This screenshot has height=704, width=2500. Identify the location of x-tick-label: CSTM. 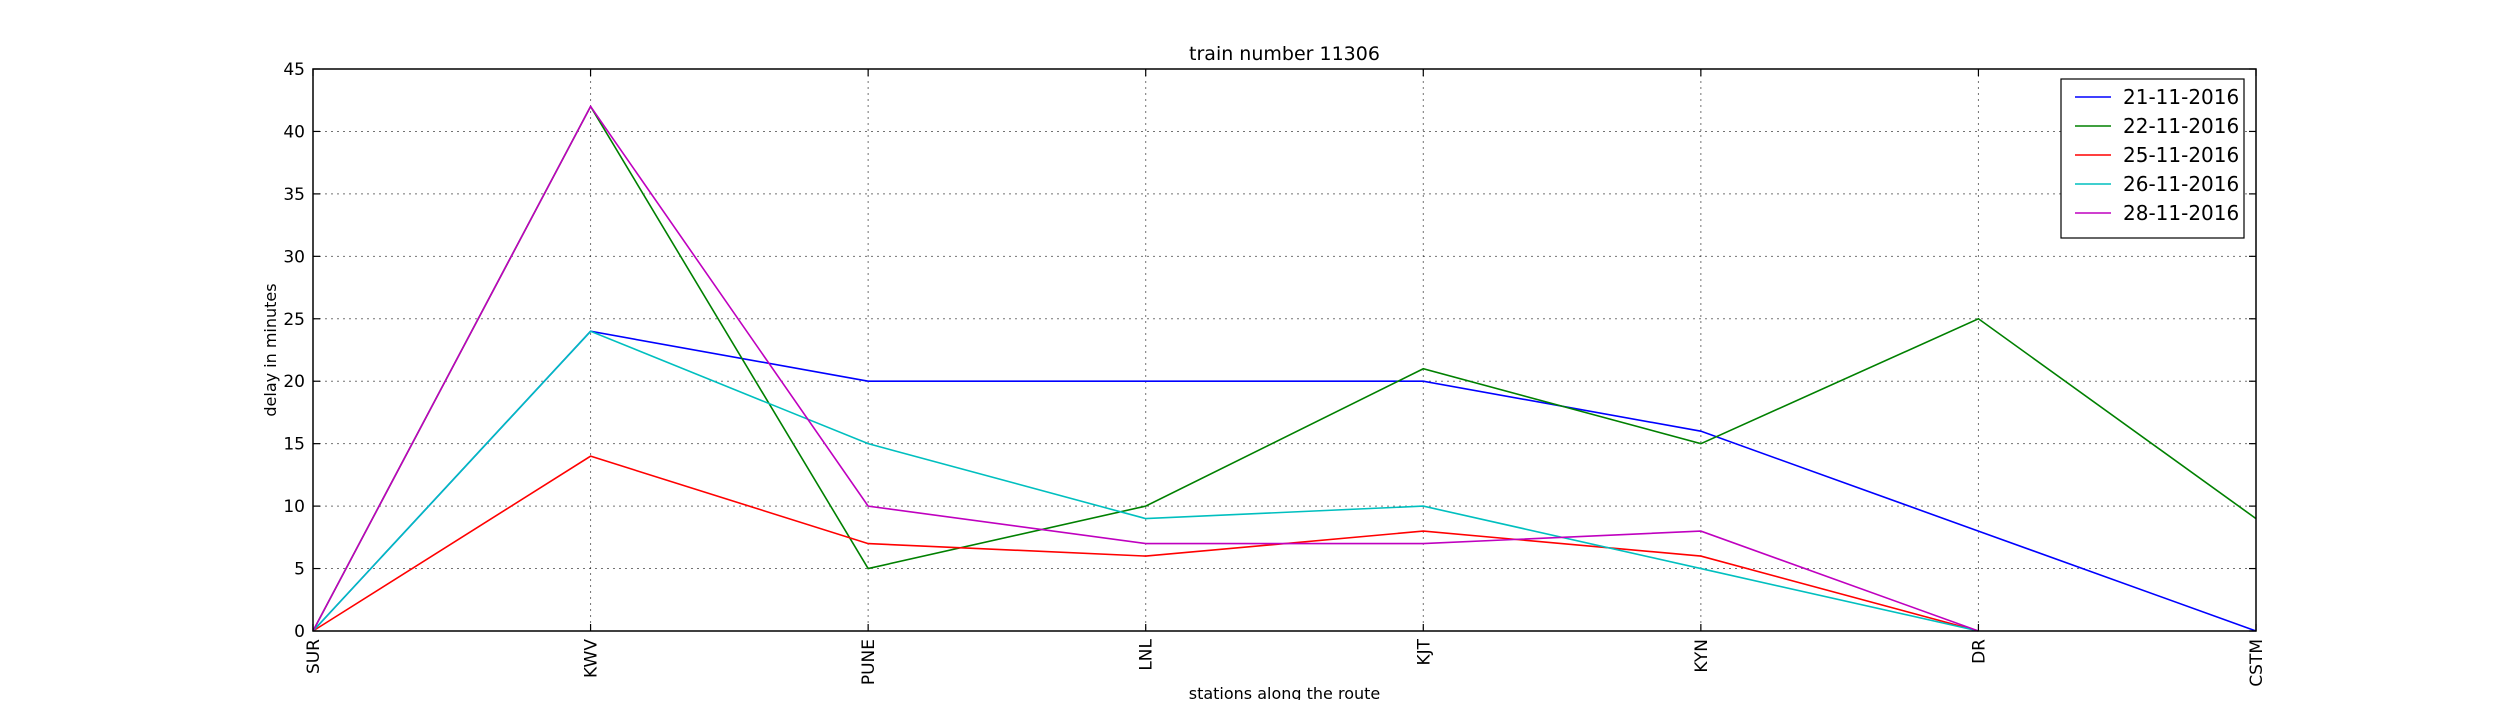
(2257, 663).